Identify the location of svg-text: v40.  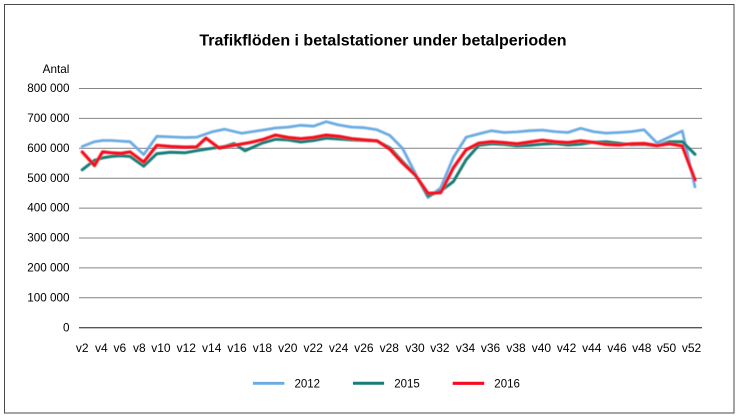
(542, 348).